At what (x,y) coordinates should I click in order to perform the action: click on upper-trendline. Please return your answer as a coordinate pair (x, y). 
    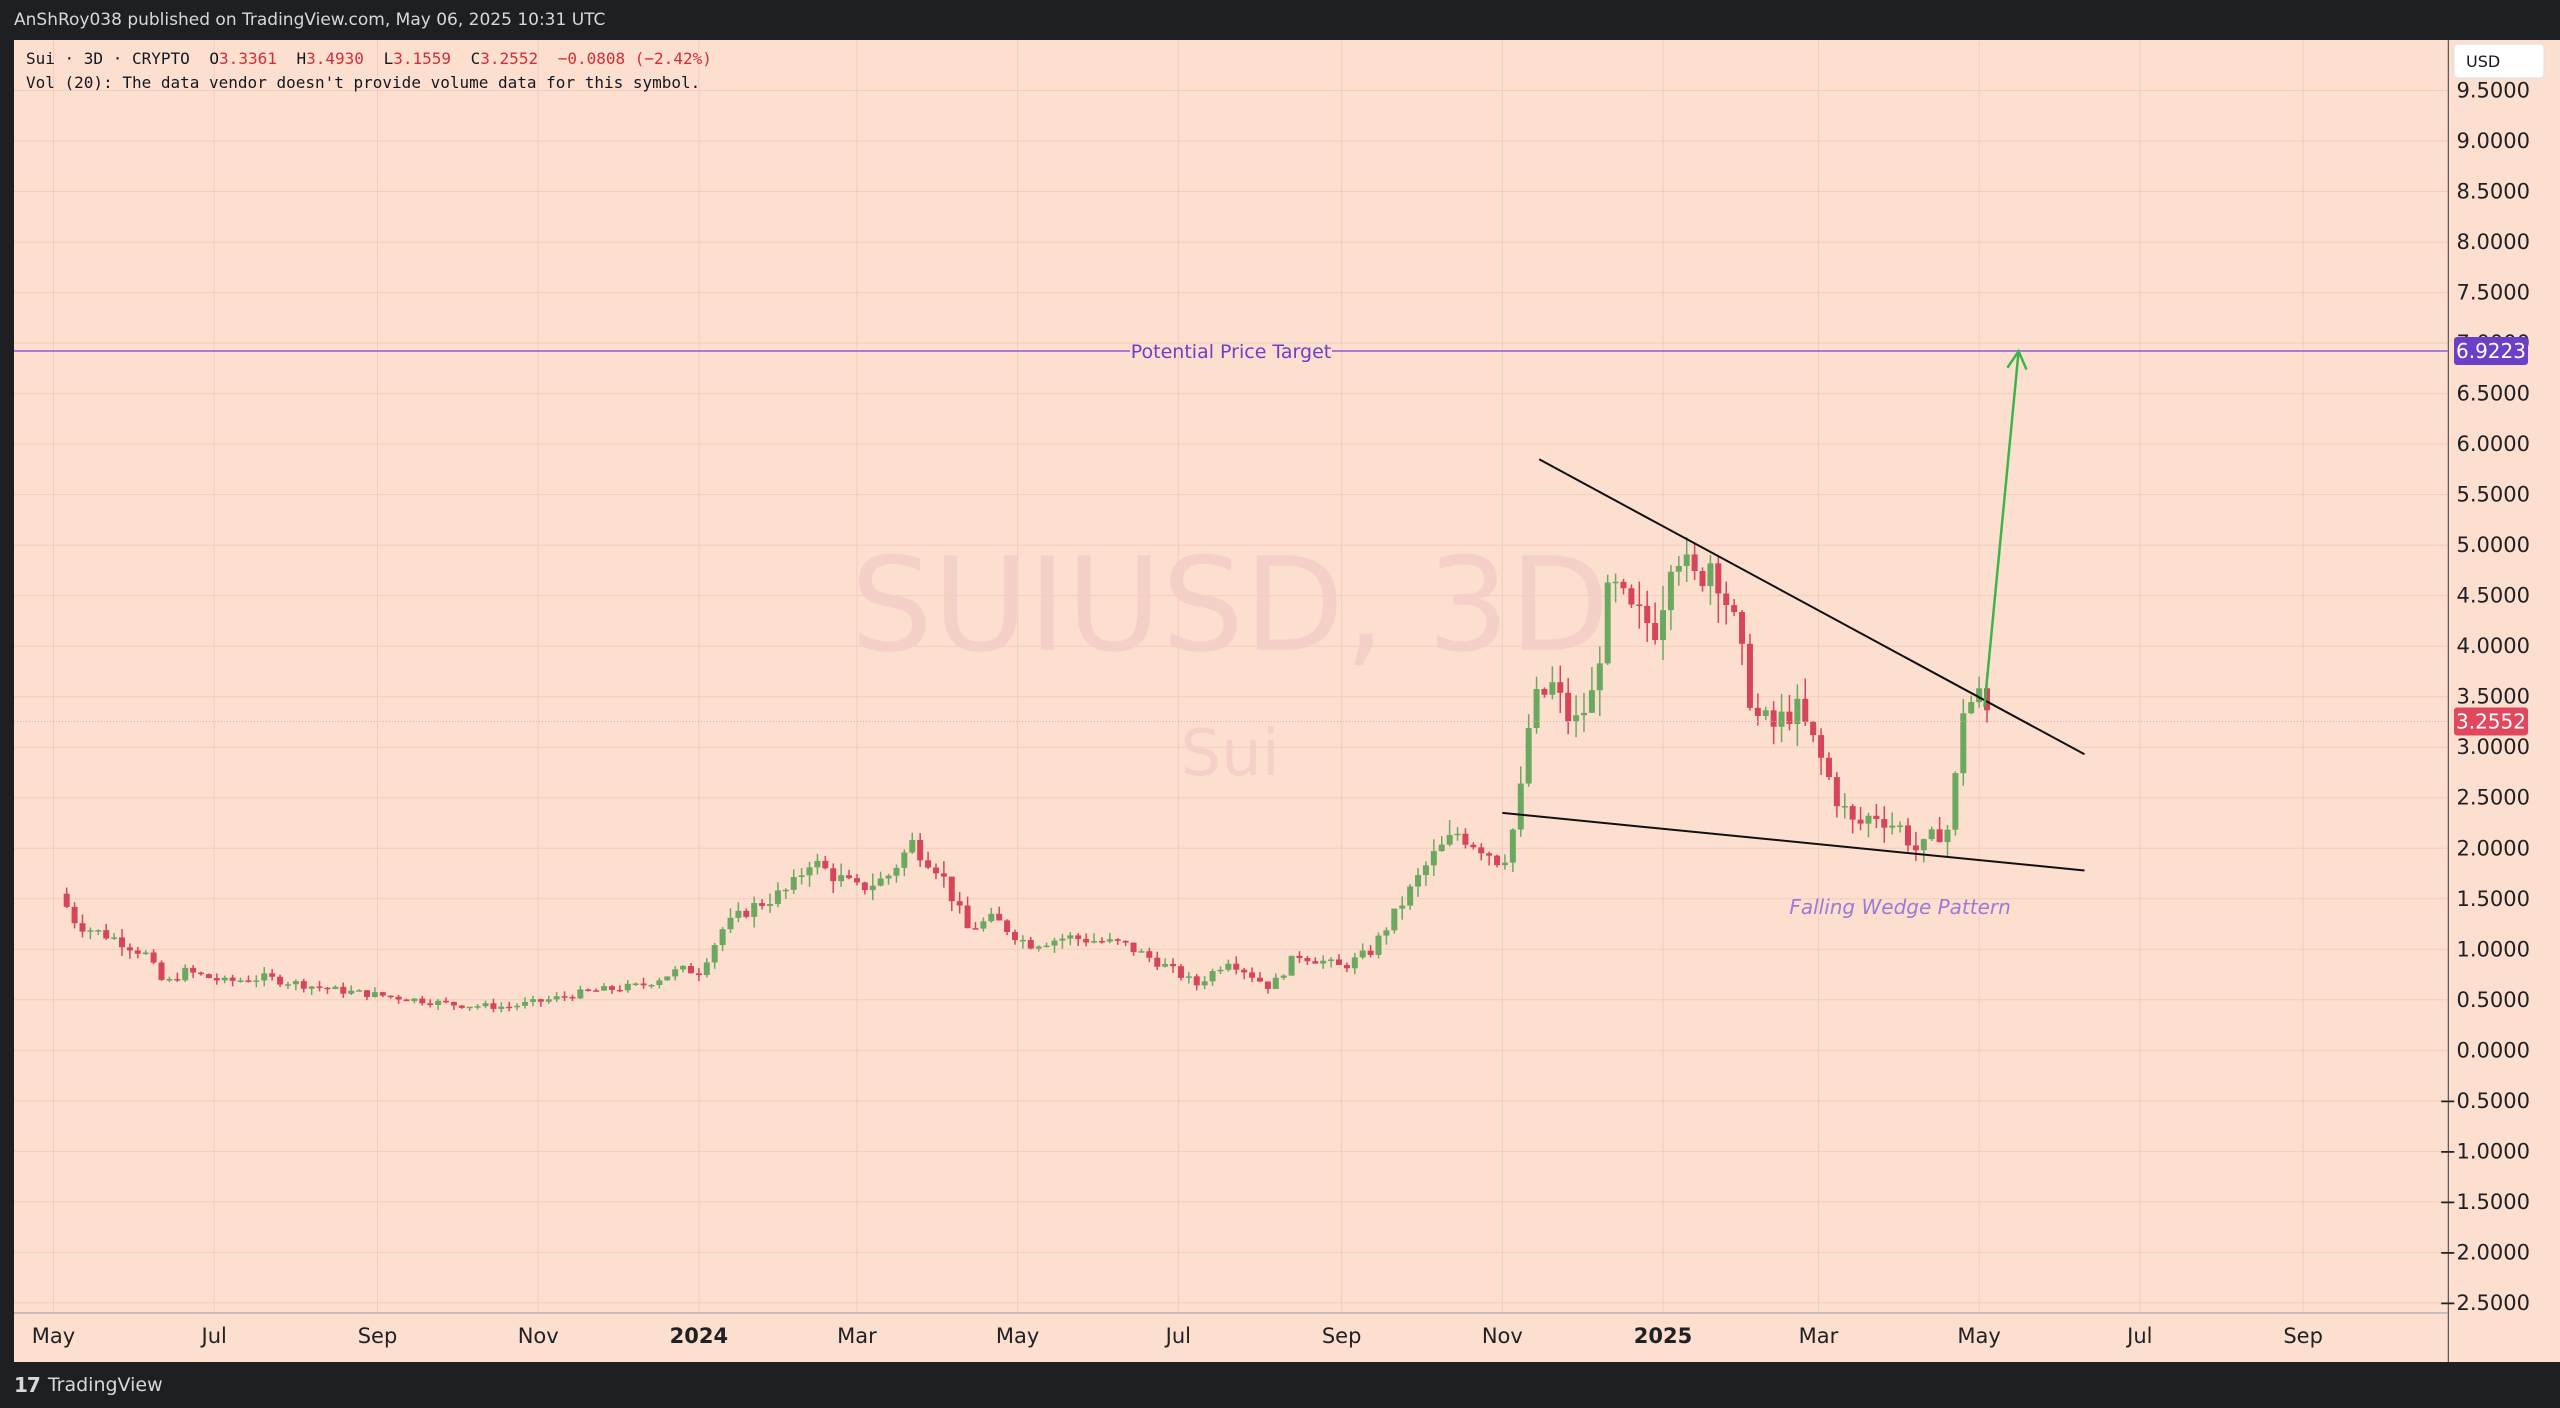
    Looking at the image, I should click on (1811, 607).